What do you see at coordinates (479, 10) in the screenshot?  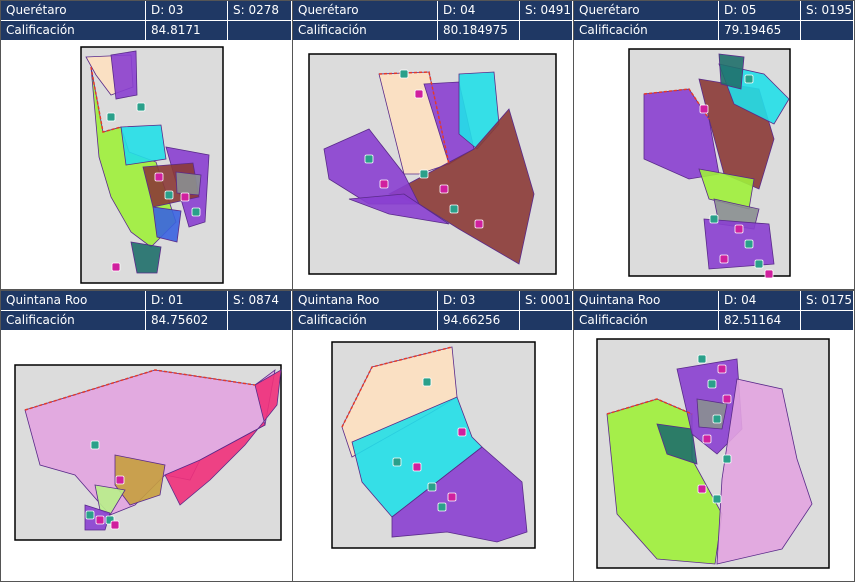 I see `district: D: 04` at bounding box center [479, 10].